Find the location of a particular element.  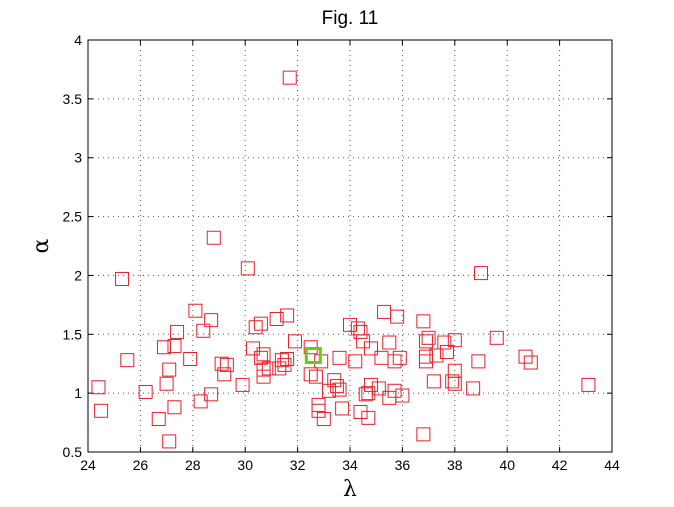

chart-title: Fig. 11 is located at coordinates (350, 18).